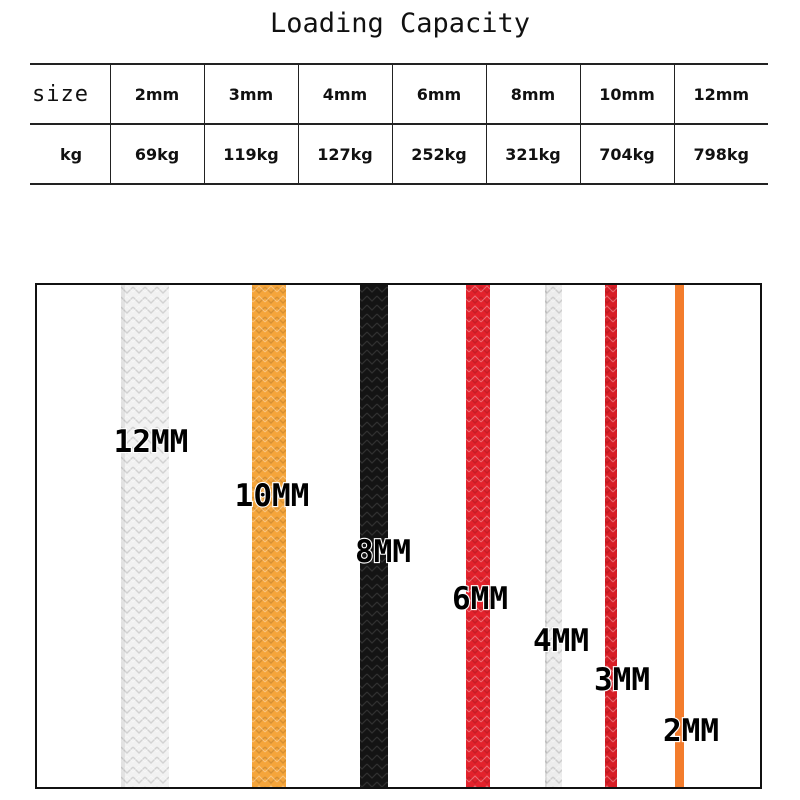 This screenshot has height=800, width=800. What do you see at coordinates (344, 154) in the screenshot?
I see `kg-cell: 127kg` at bounding box center [344, 154].